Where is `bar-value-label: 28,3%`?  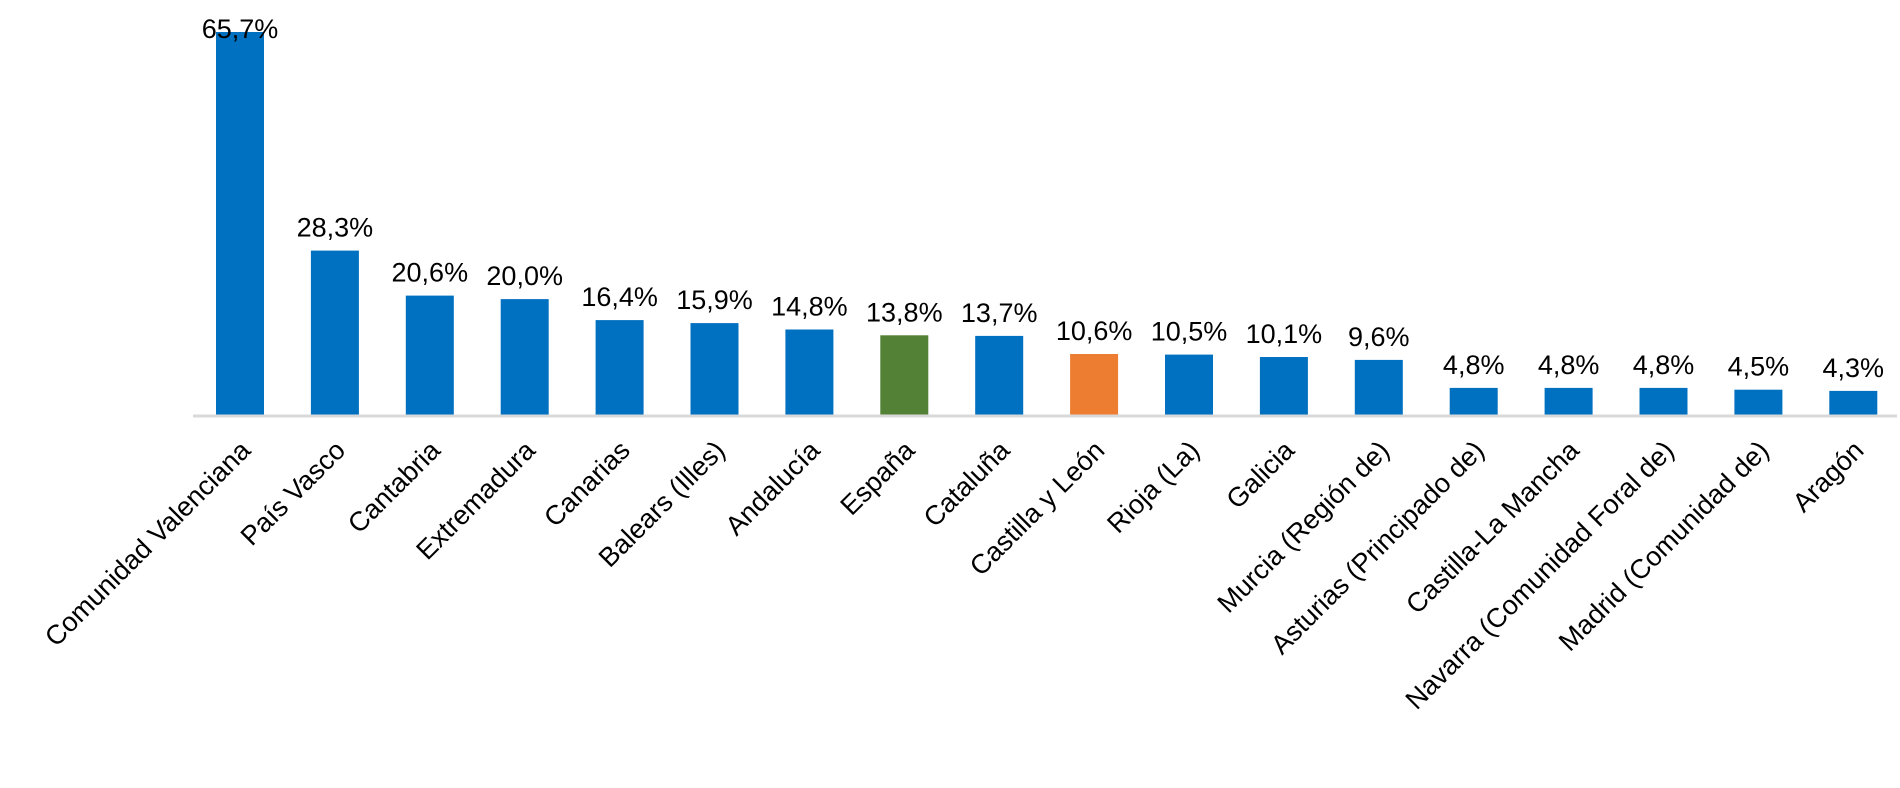 bar-value-label: 28,3% is located at coordinates (335, 228).